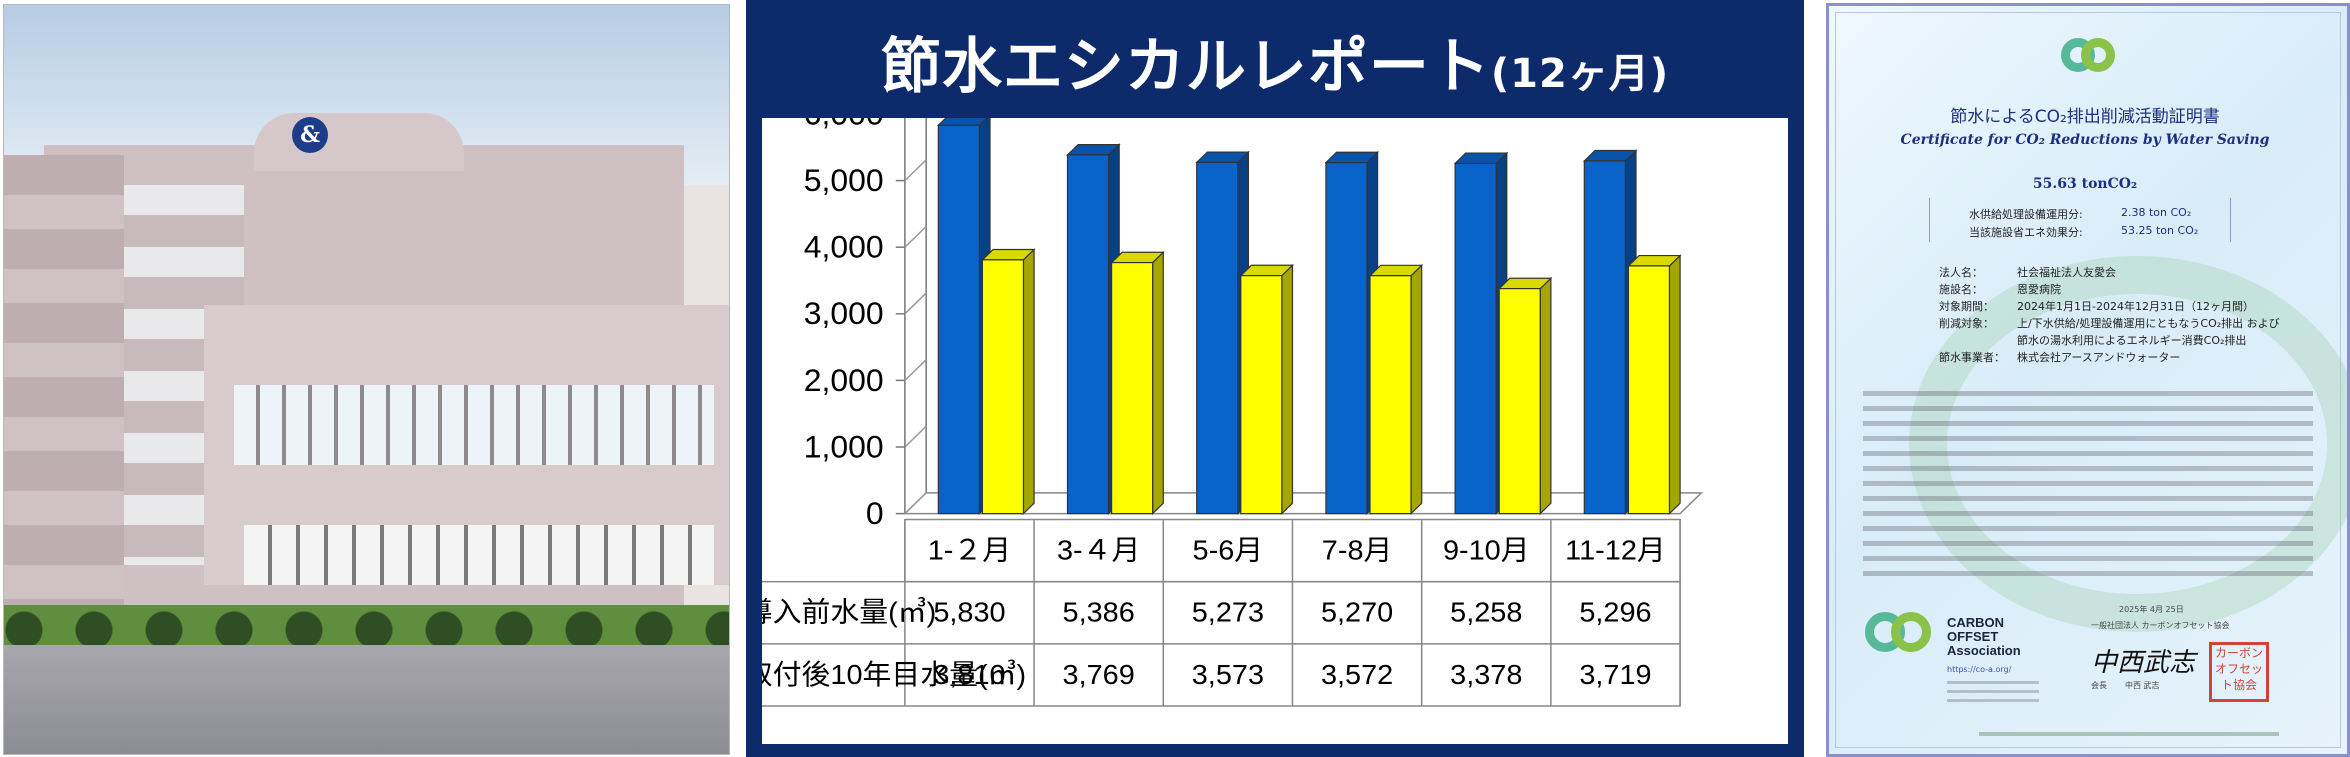  I want to click on certificate-body-lines, so click(2088, 481).